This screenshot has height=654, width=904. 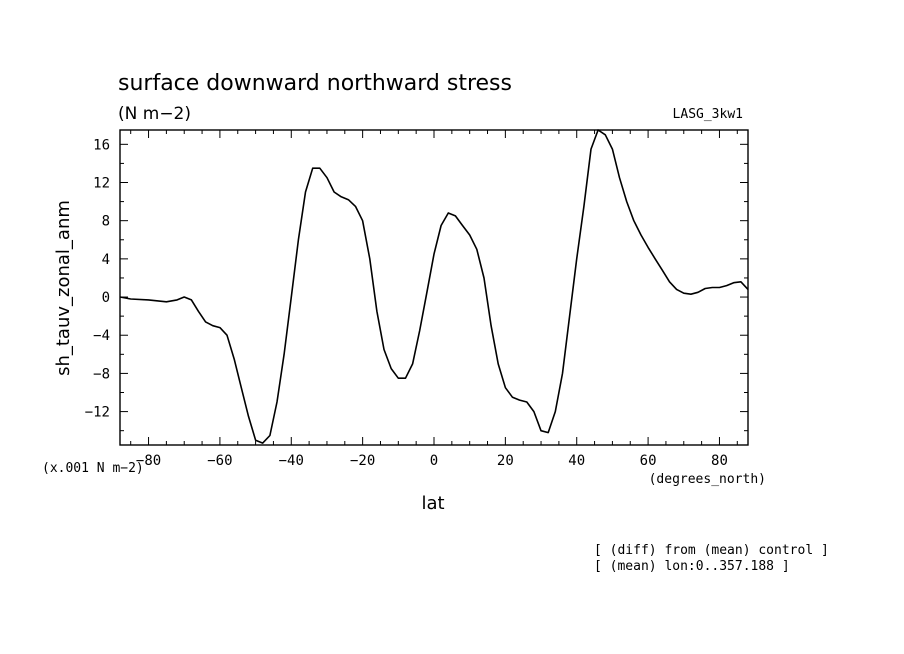 I want to click on y-tick-label: −8, so click(x=101, y=374).